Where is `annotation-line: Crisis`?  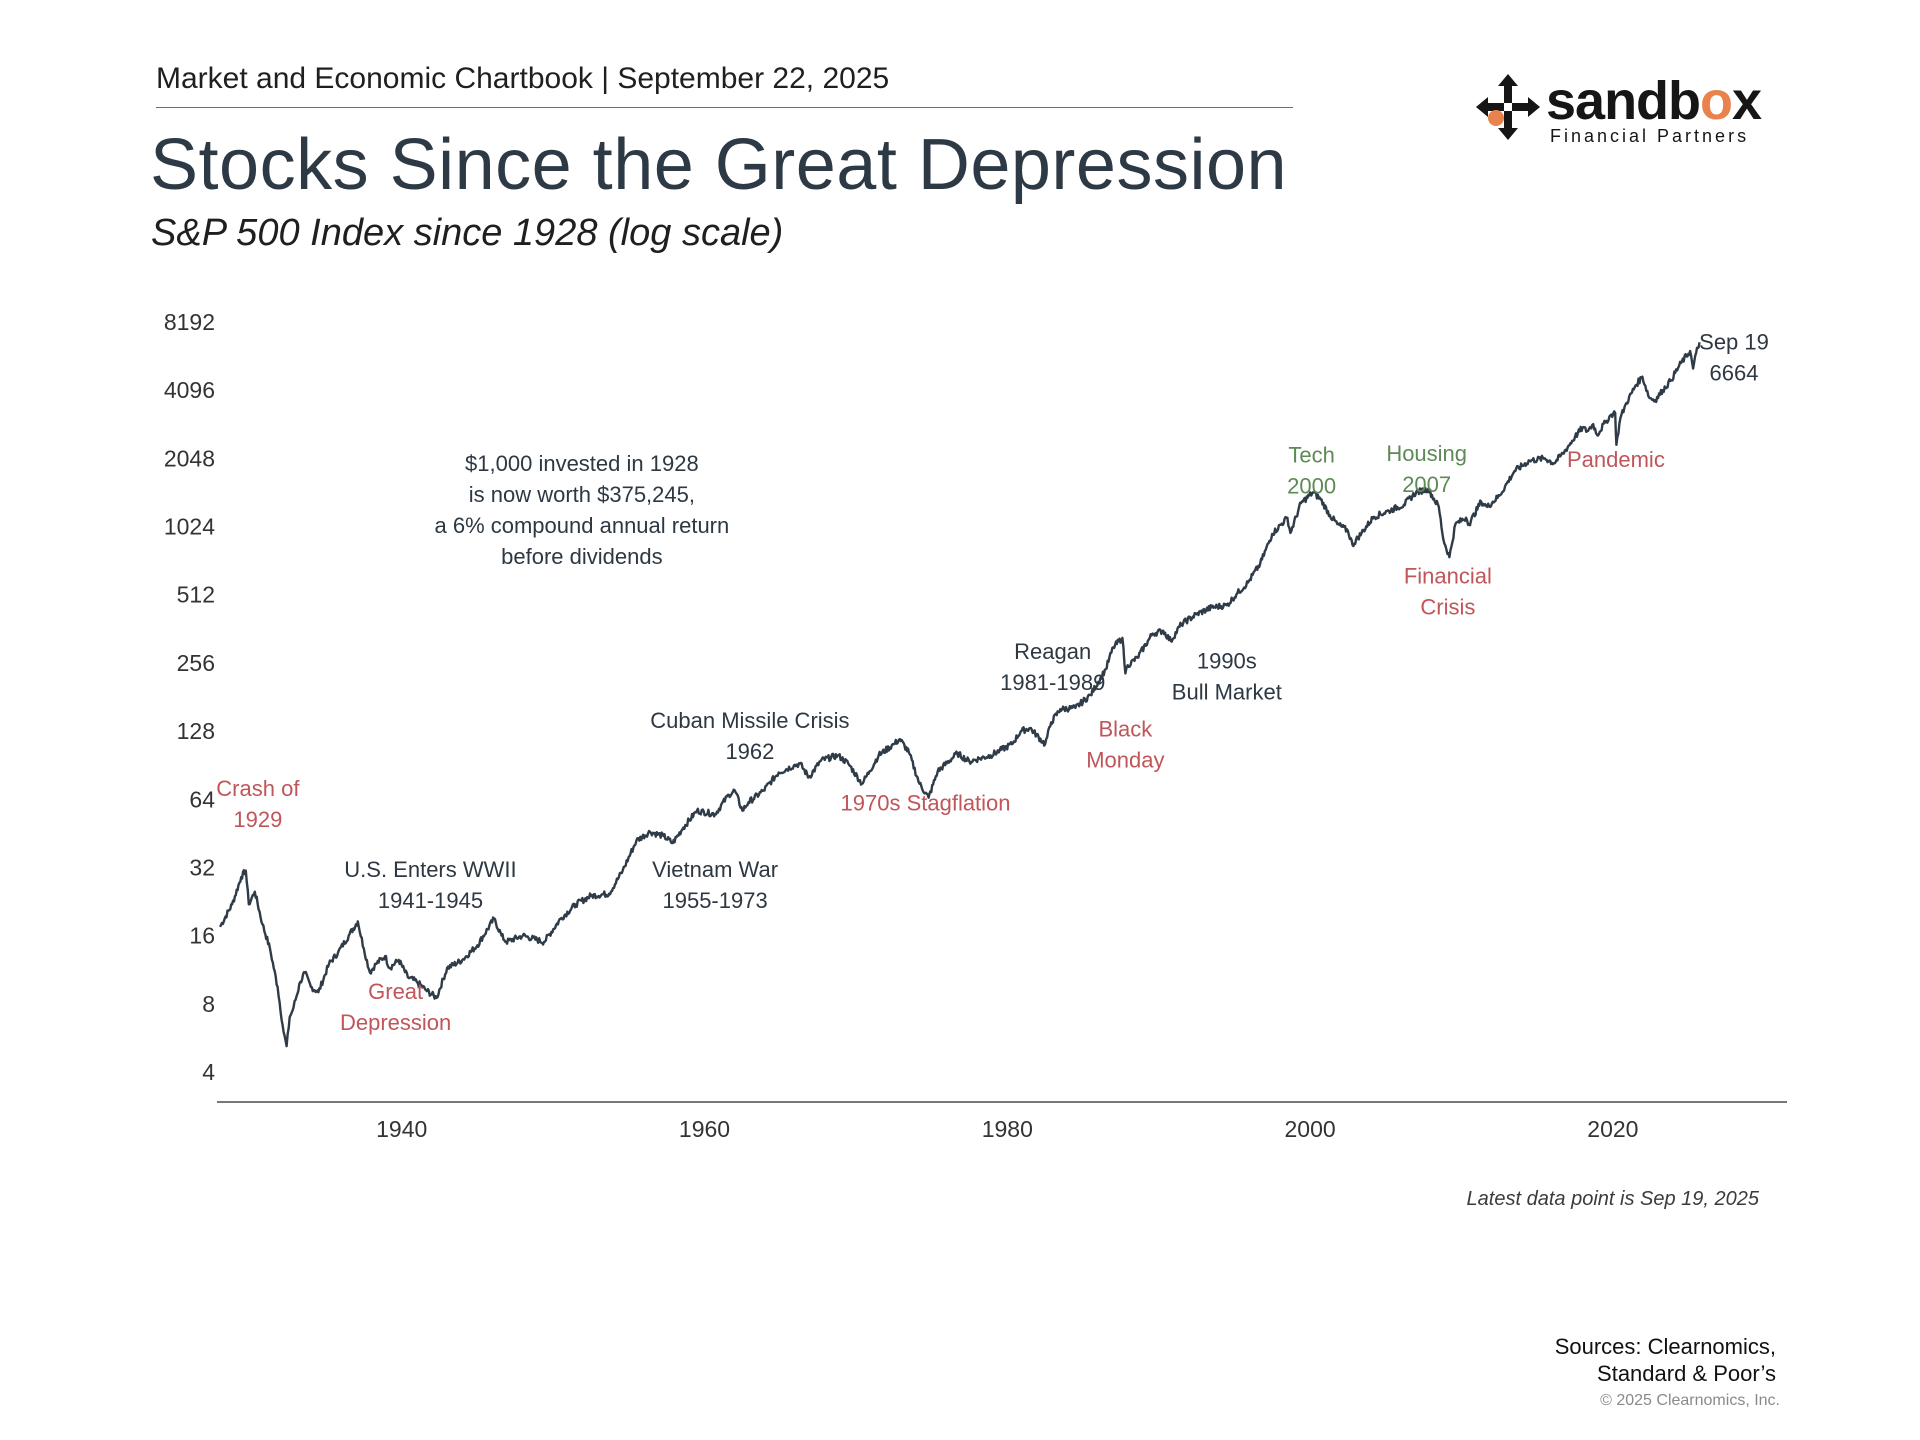
annotation-line: Crisis is located at coordinates (1447, 606).